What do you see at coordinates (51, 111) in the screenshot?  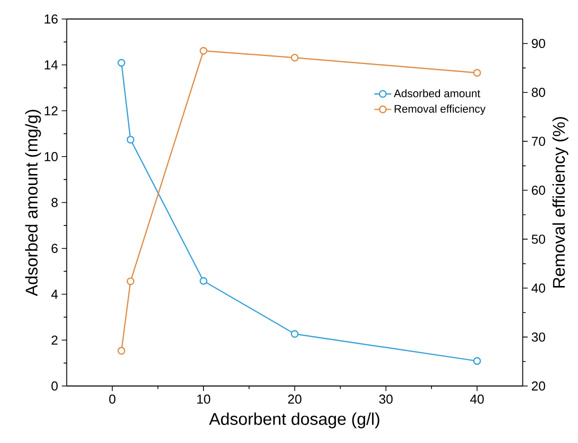 I see `y-tick-label: 12` at bounding box center [51, 111].